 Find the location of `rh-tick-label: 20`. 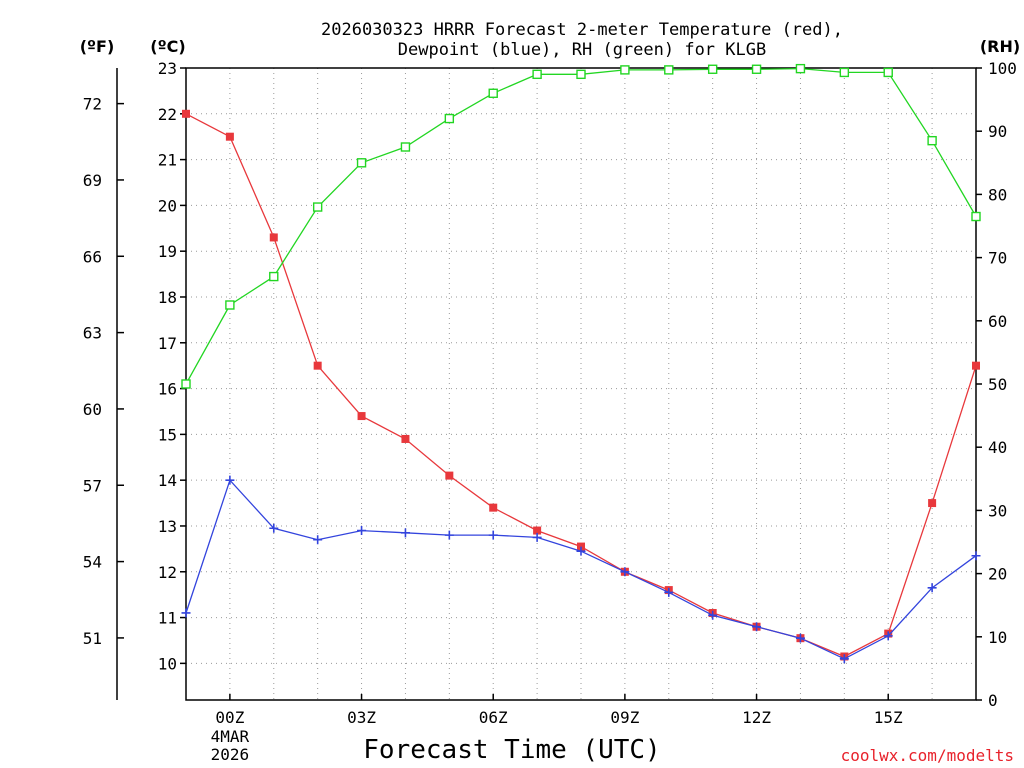

rh-tick-label: 20 is located at coordinates (997, 574).